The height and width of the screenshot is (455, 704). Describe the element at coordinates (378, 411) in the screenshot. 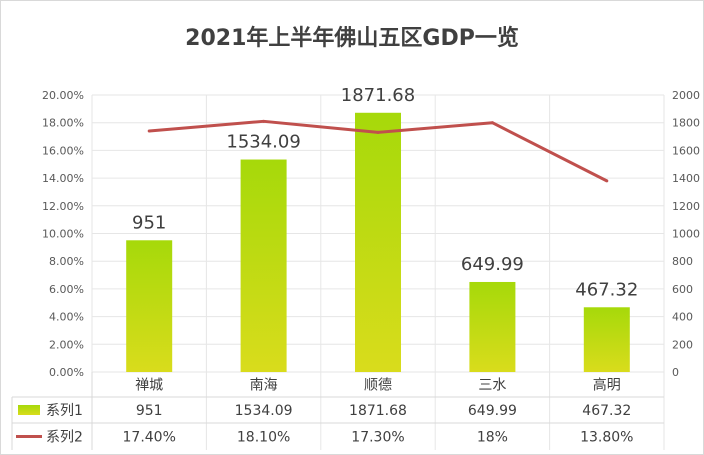

I see `table-cell-series1: 1871.68` at that location.